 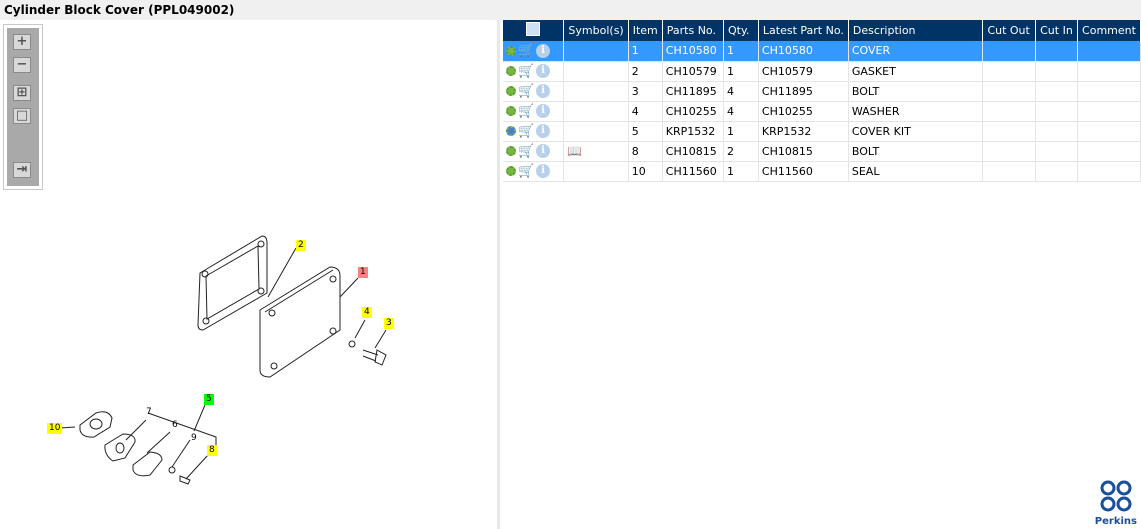 I want to click on part-number-cell: CH11560, so click(x=693, y=171).